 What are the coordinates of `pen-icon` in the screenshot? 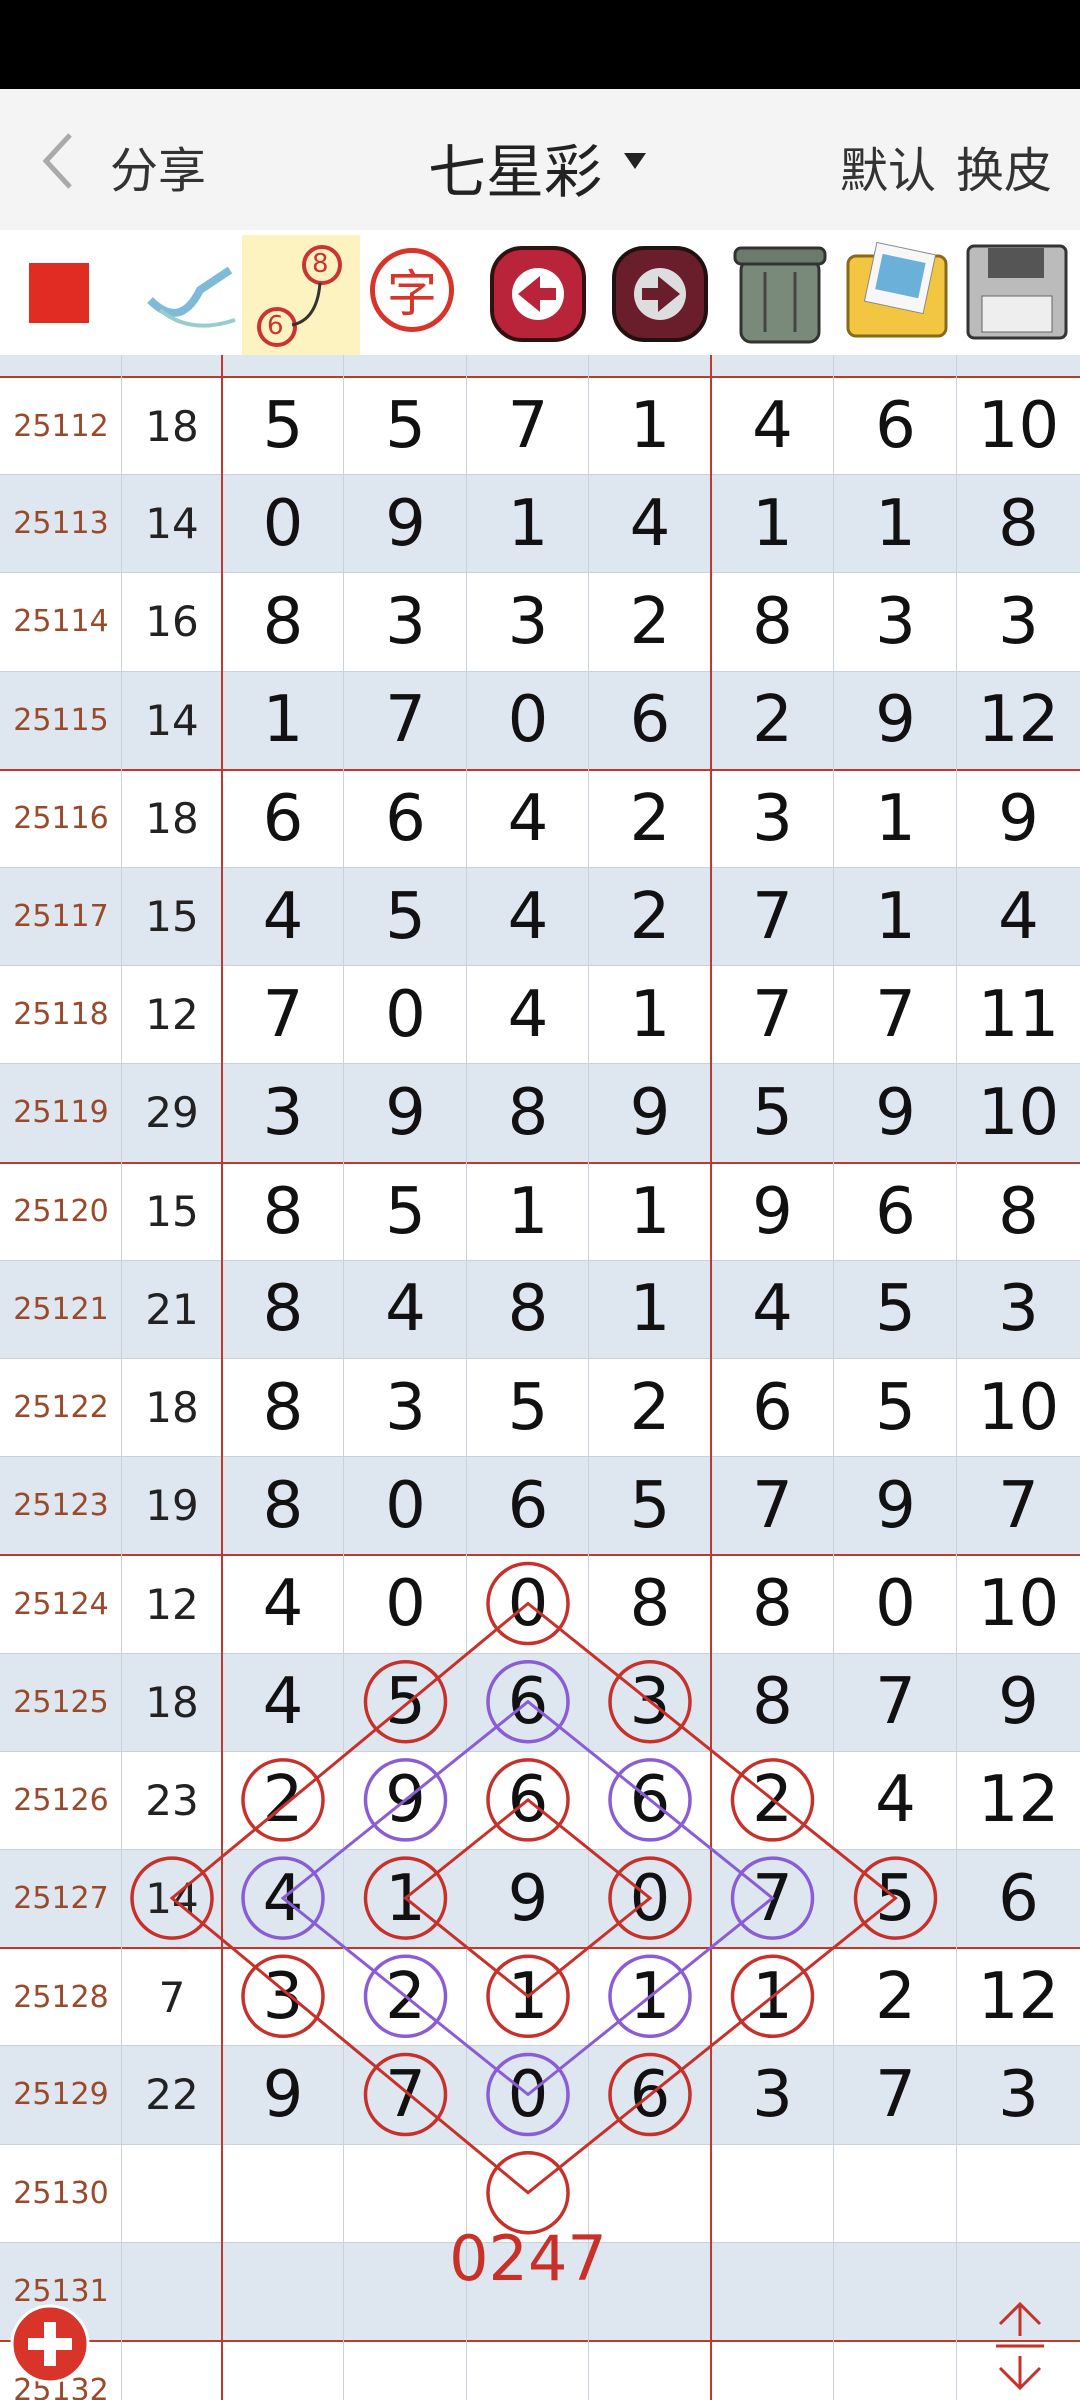 It's located at (190, 295).